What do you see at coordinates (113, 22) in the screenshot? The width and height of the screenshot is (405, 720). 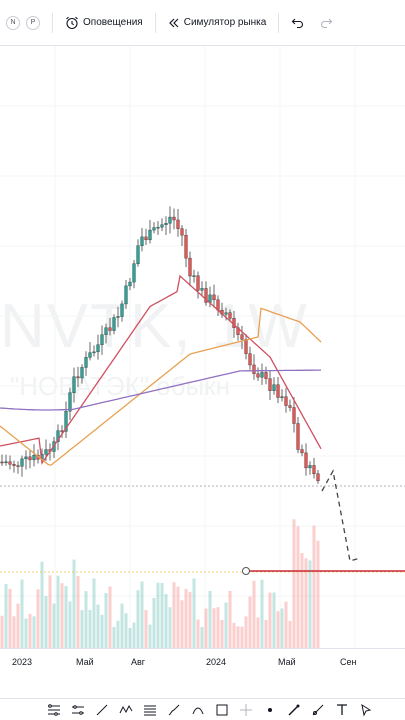 I see `alerts-label: Оповещения` at bounding box center [113, 22].